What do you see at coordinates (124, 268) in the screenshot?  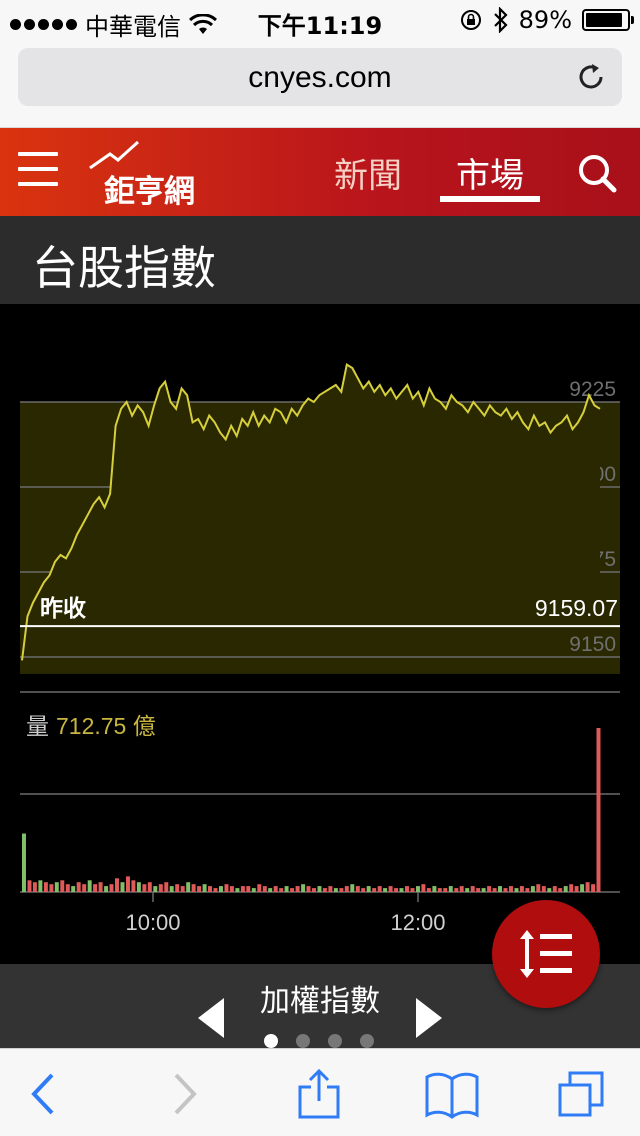 I see `page-title: 台股指數` at bounding box center [124, 268].